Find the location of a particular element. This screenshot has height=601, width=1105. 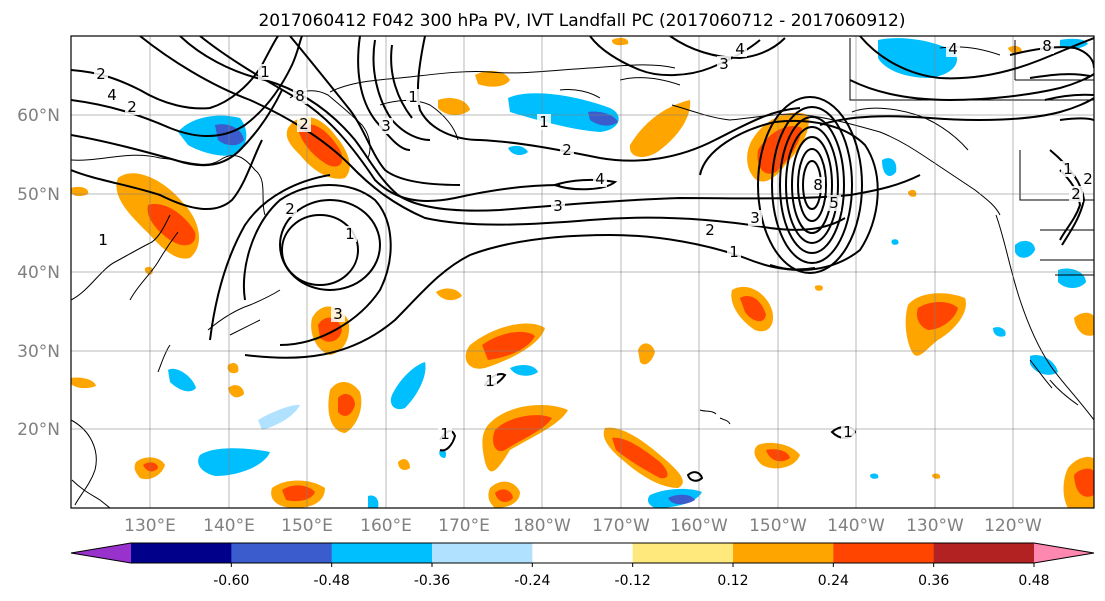

positive-anomaly-korea is located at coordinates (158, 216).